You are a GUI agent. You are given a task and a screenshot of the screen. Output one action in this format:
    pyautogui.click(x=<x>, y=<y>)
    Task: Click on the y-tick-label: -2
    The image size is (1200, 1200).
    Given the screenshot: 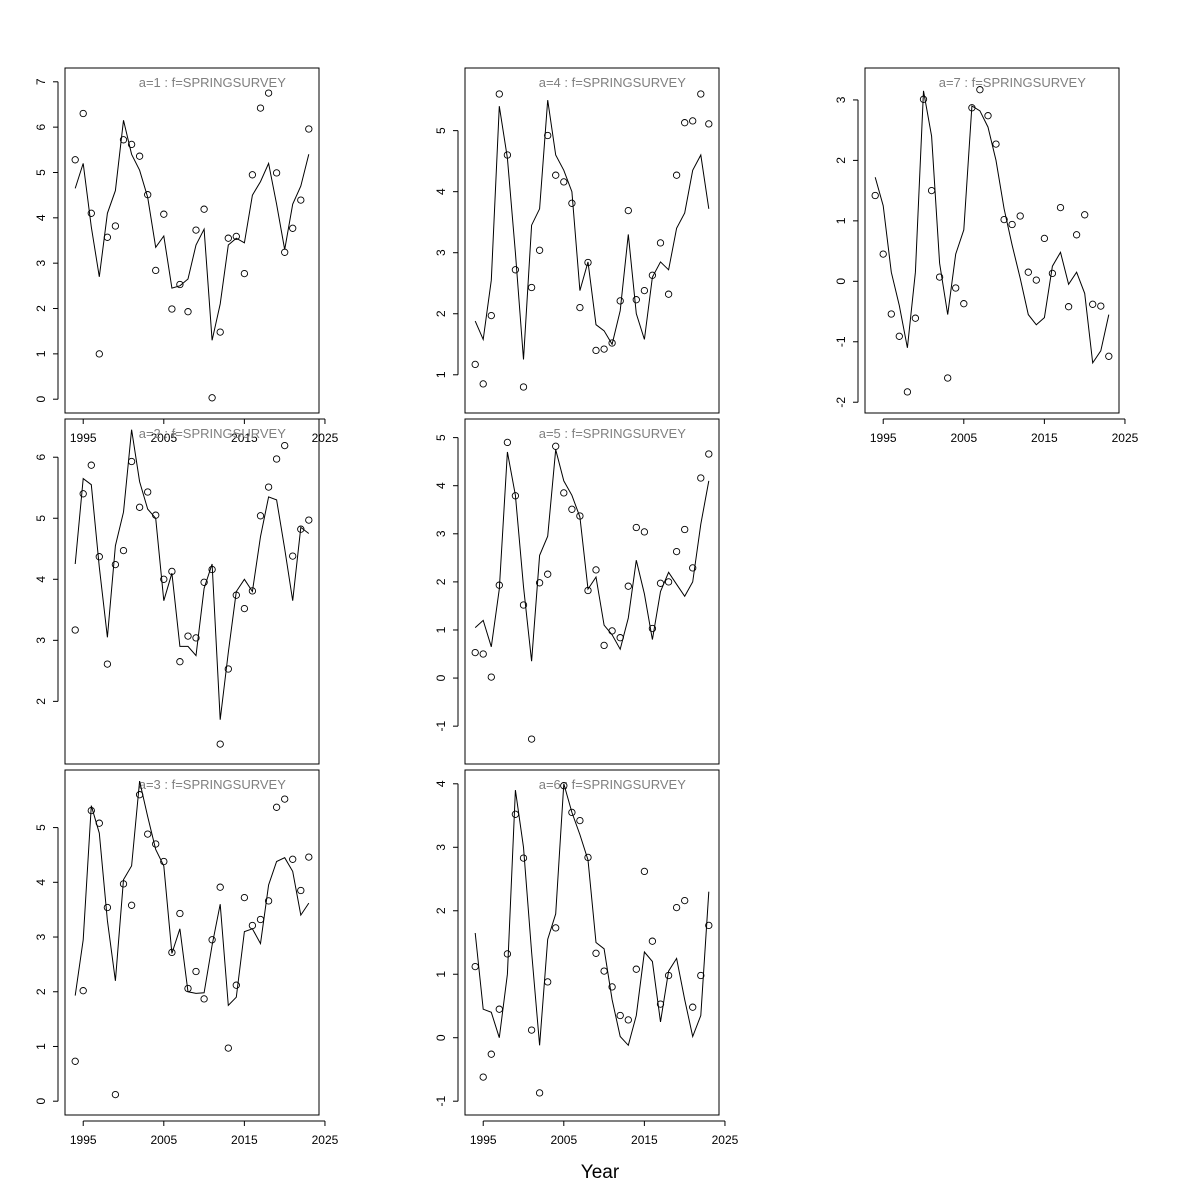 What is the action you would take?
    pyautogui.click(x=841, y=402)
    